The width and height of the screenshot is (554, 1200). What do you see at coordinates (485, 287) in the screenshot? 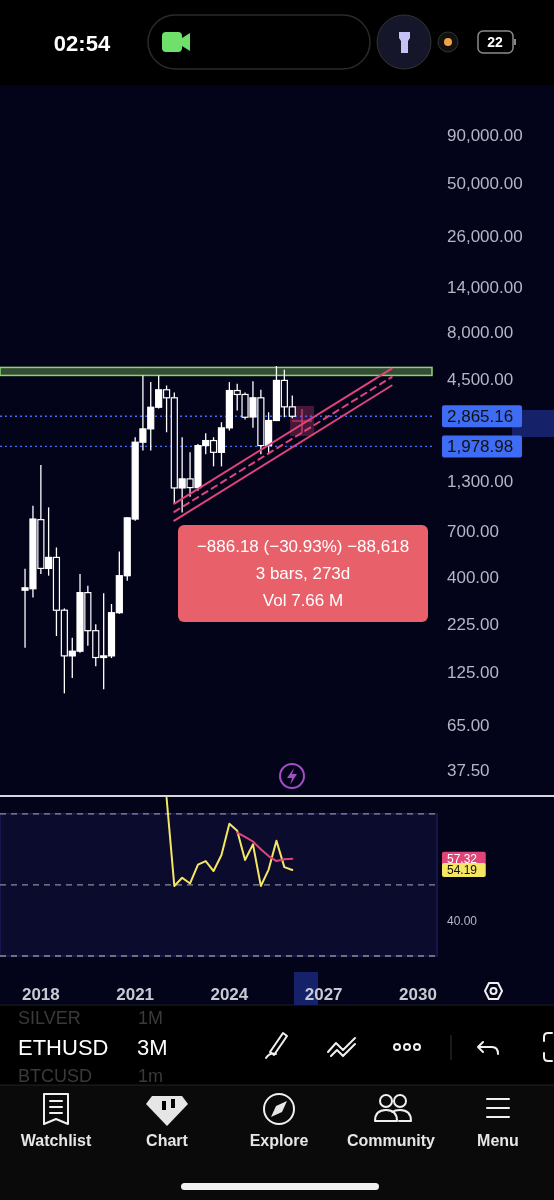
I see `y-tick-label: 14,000.00` at bounding box center [485, 287].